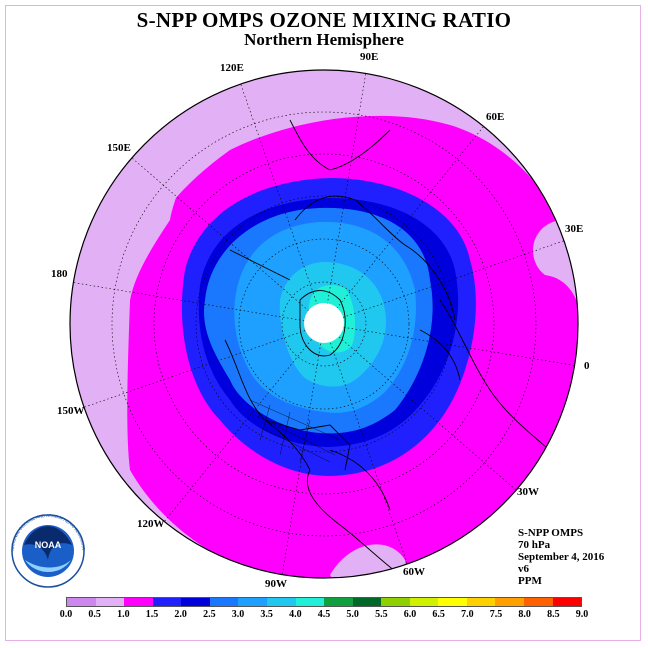 This screenshot has width=648, height=648. I want to click on colorbar-tick-label: 7.5, so click(496, 614).